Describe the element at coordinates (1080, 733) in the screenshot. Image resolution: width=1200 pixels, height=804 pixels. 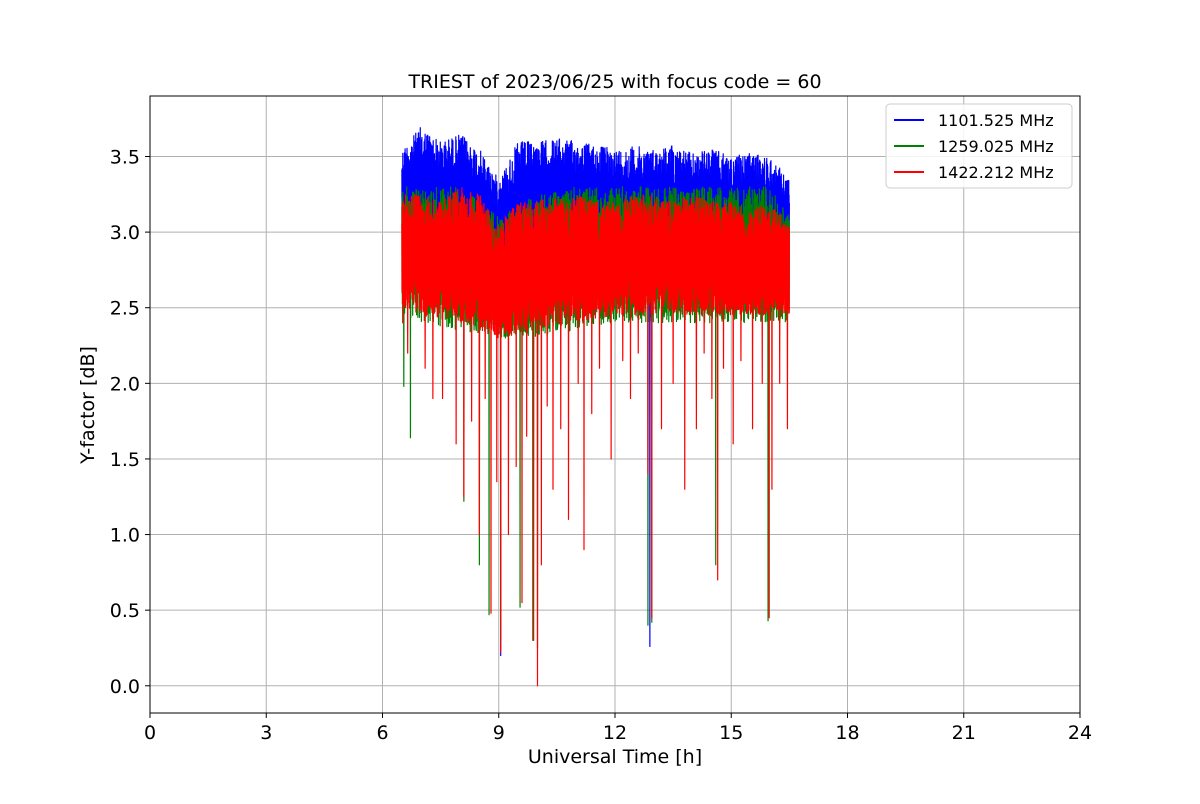
I see `x-tick-label: 24` at that location.